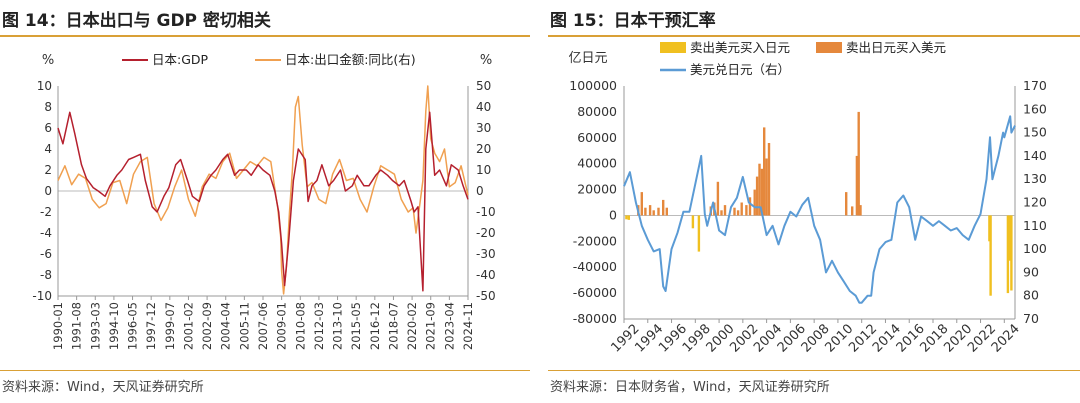 This screenshot has width=1080, height=403. I want to click on y-tick-label-right: 80, so click(1031, 295).